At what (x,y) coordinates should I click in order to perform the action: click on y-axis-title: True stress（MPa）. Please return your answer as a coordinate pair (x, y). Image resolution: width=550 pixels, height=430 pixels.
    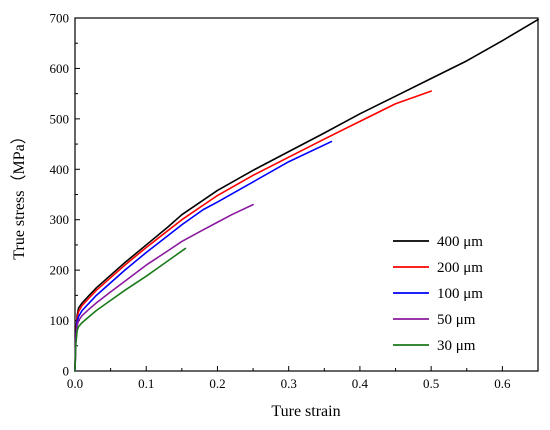
    Looking at the image, I should click on (19, 193).